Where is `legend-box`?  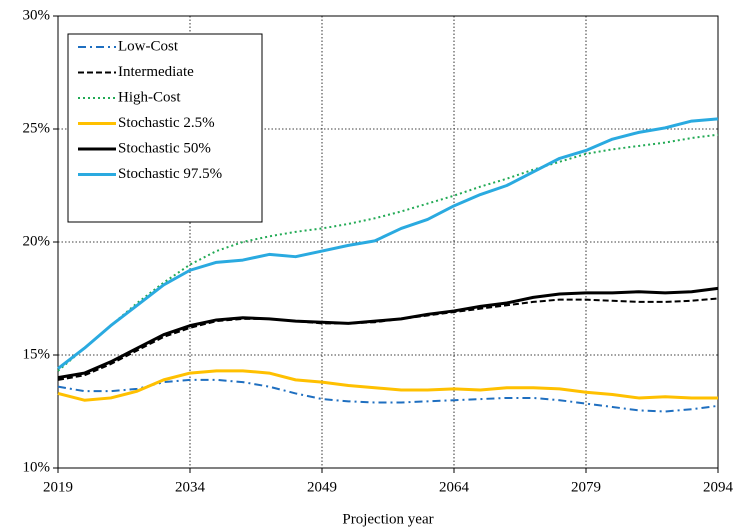 legend-box is located at coordinates (165, 128).